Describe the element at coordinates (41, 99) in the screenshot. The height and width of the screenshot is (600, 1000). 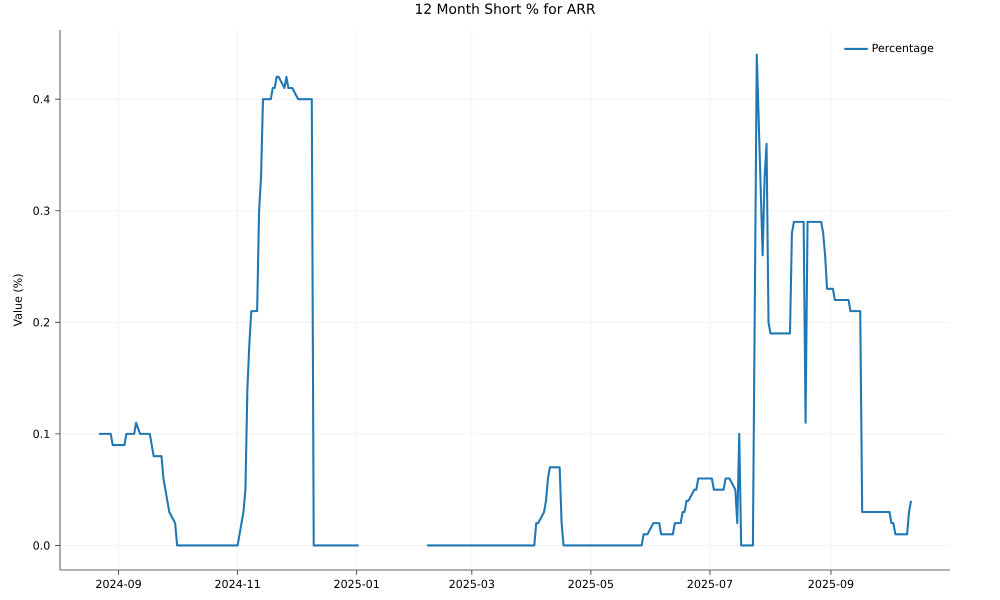
I see `y-tick-label: 0.4` at that location.